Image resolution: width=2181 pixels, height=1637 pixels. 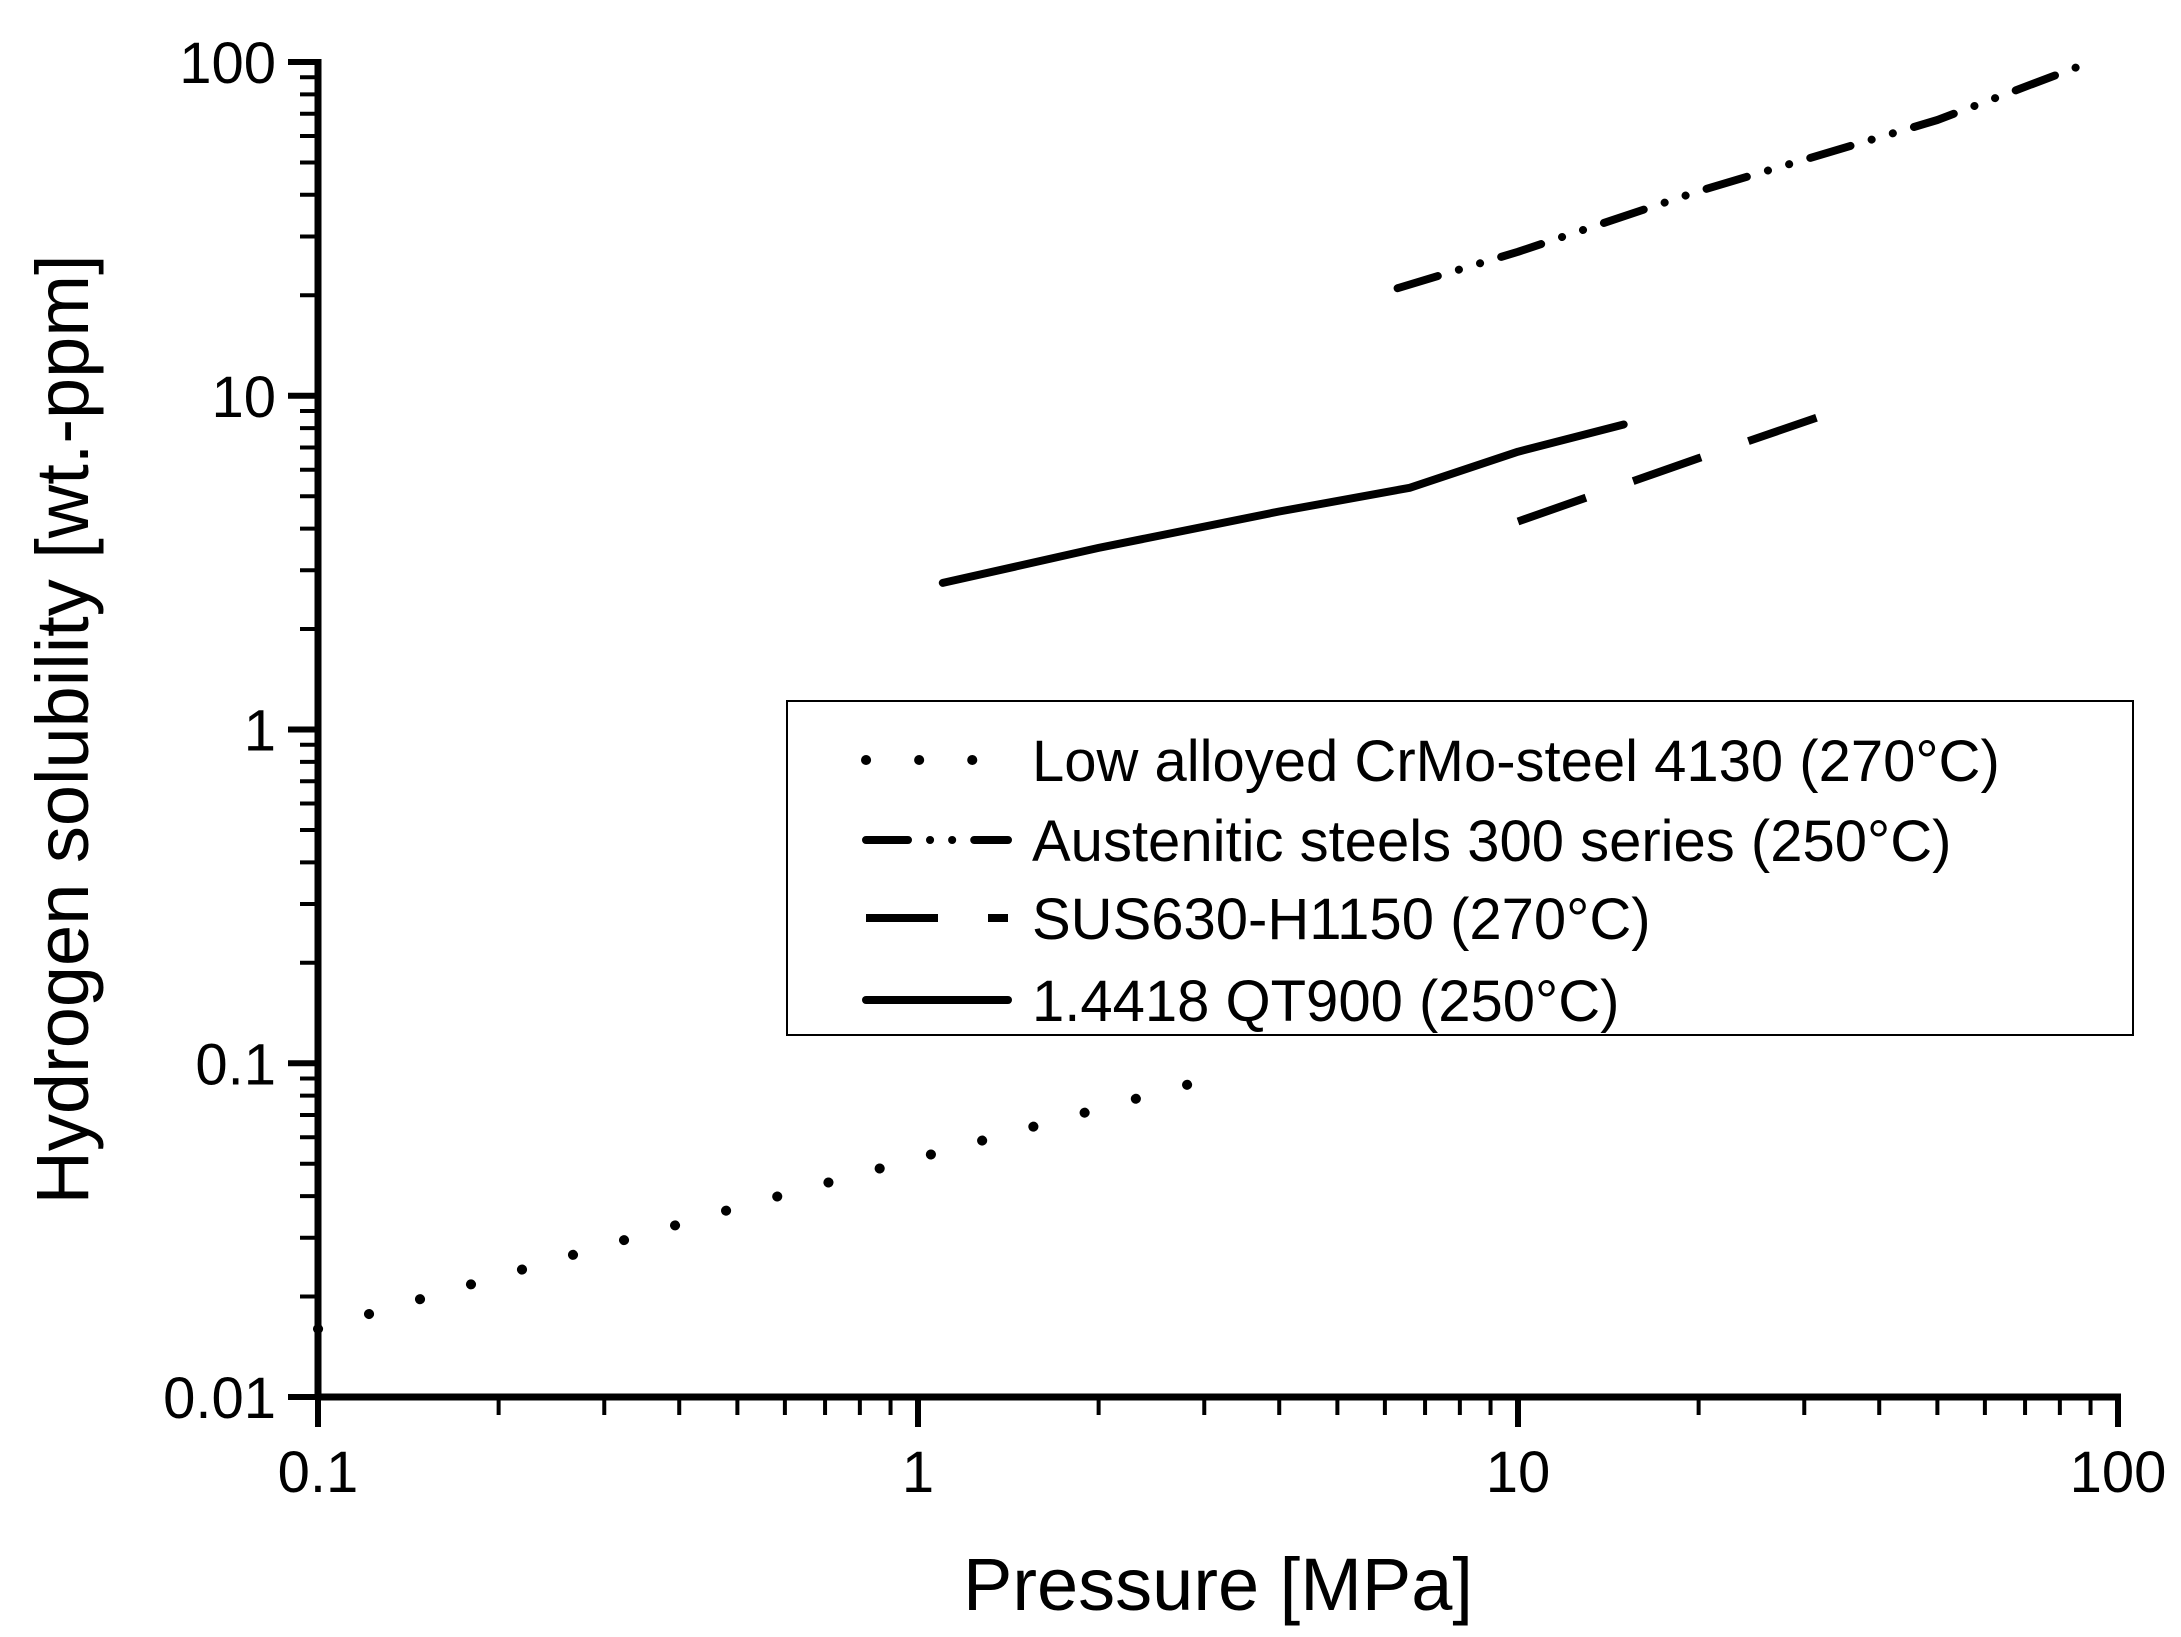 I want to click on y-tick-label: 0.1, so click(x=235, y=1064).